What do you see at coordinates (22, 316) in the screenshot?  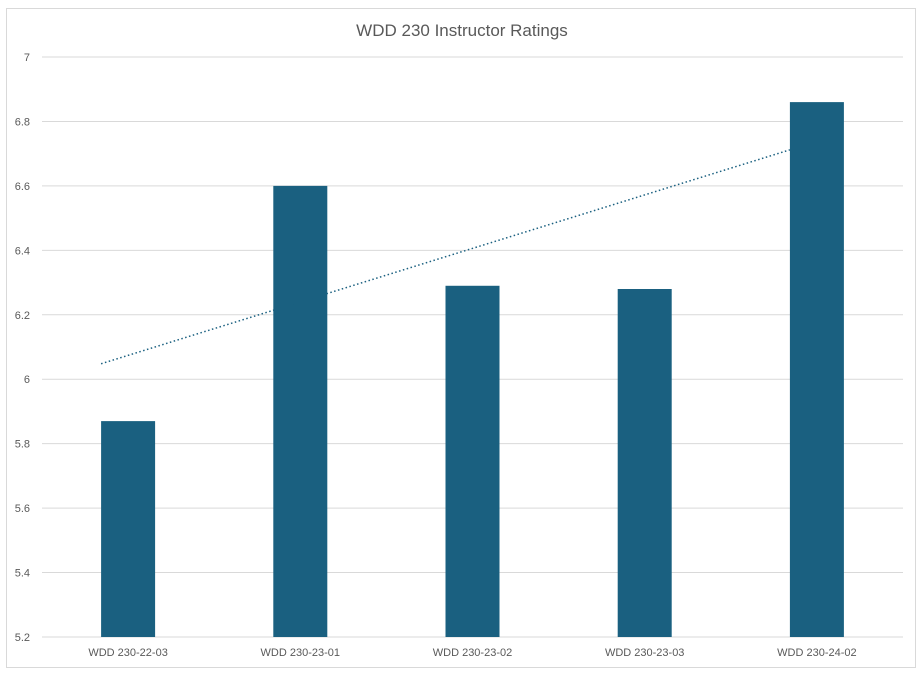 I see `y-tick-label: 6.2` at bounding box center [22, 316].